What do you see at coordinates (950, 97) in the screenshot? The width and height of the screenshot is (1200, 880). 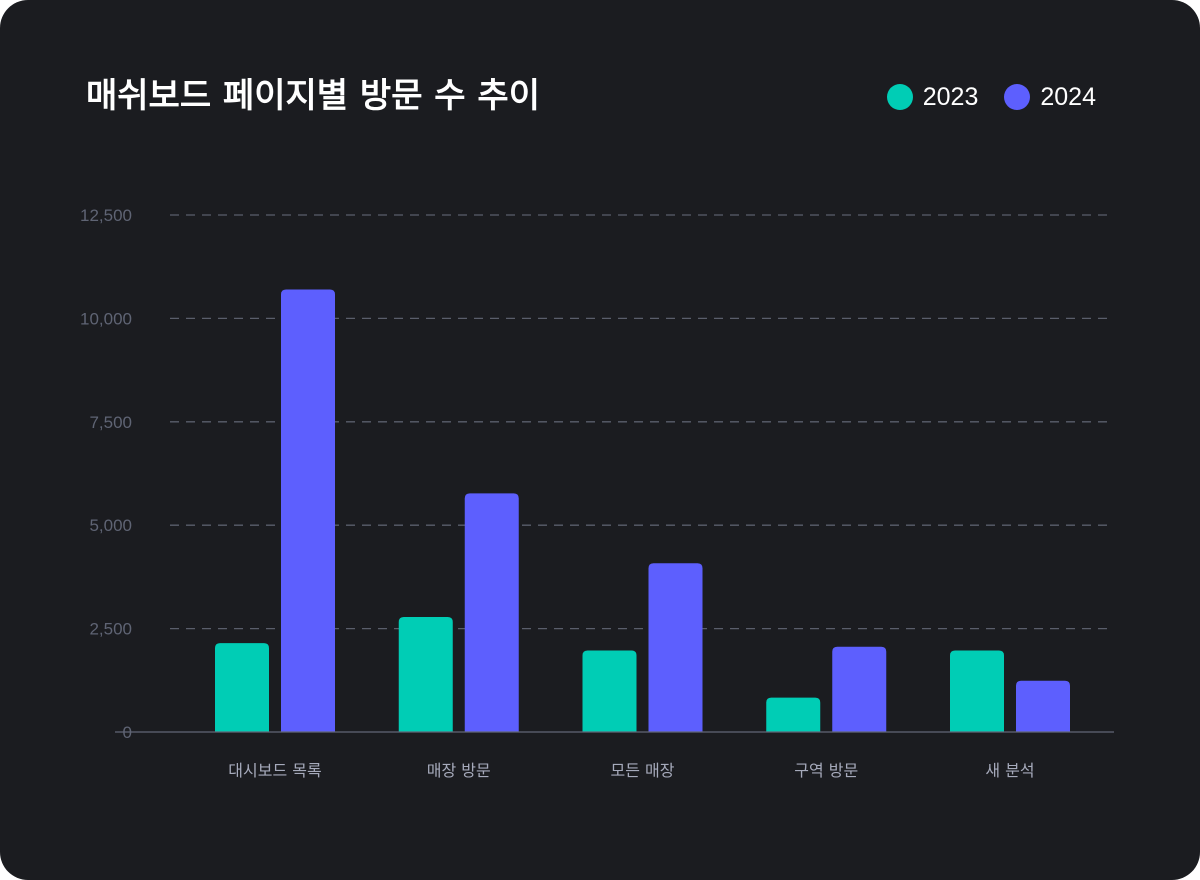 I see `legend-label-2023: 2023` at bounding box center [950, 97].